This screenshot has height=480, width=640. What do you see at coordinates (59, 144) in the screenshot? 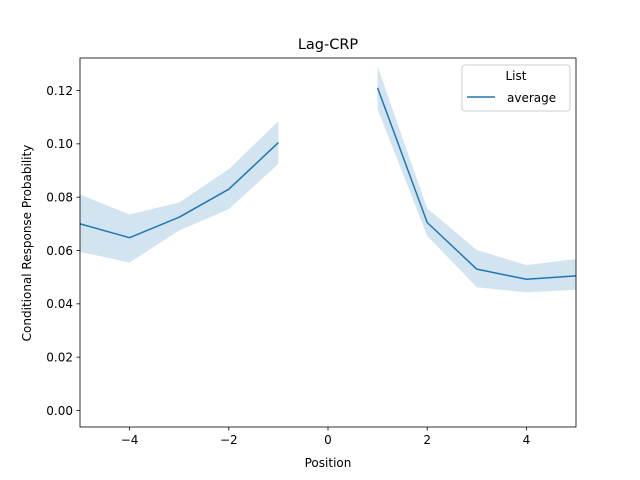
I see `y-tick-label: 0.10` at bounding box center [59, 144].